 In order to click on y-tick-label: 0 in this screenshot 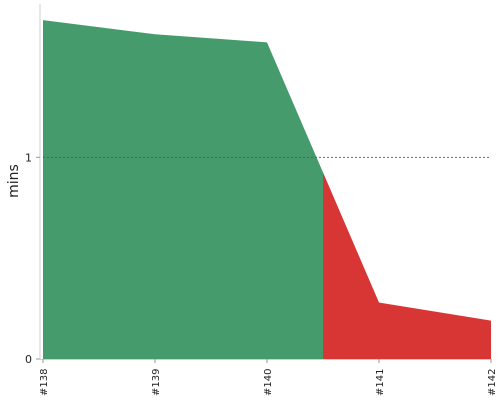, I will do `click(28, 359)`.